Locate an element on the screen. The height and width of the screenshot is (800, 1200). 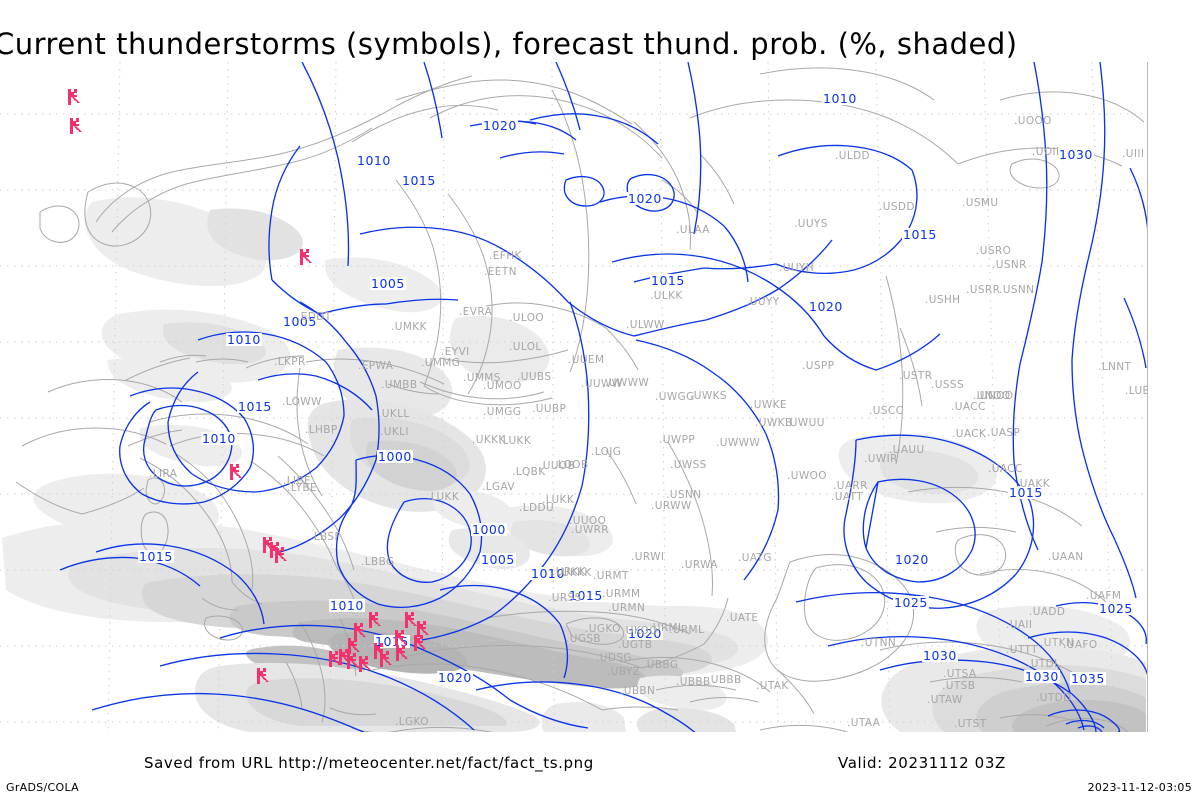
station-id-label: .URMT is located at coordinates (611, 576).